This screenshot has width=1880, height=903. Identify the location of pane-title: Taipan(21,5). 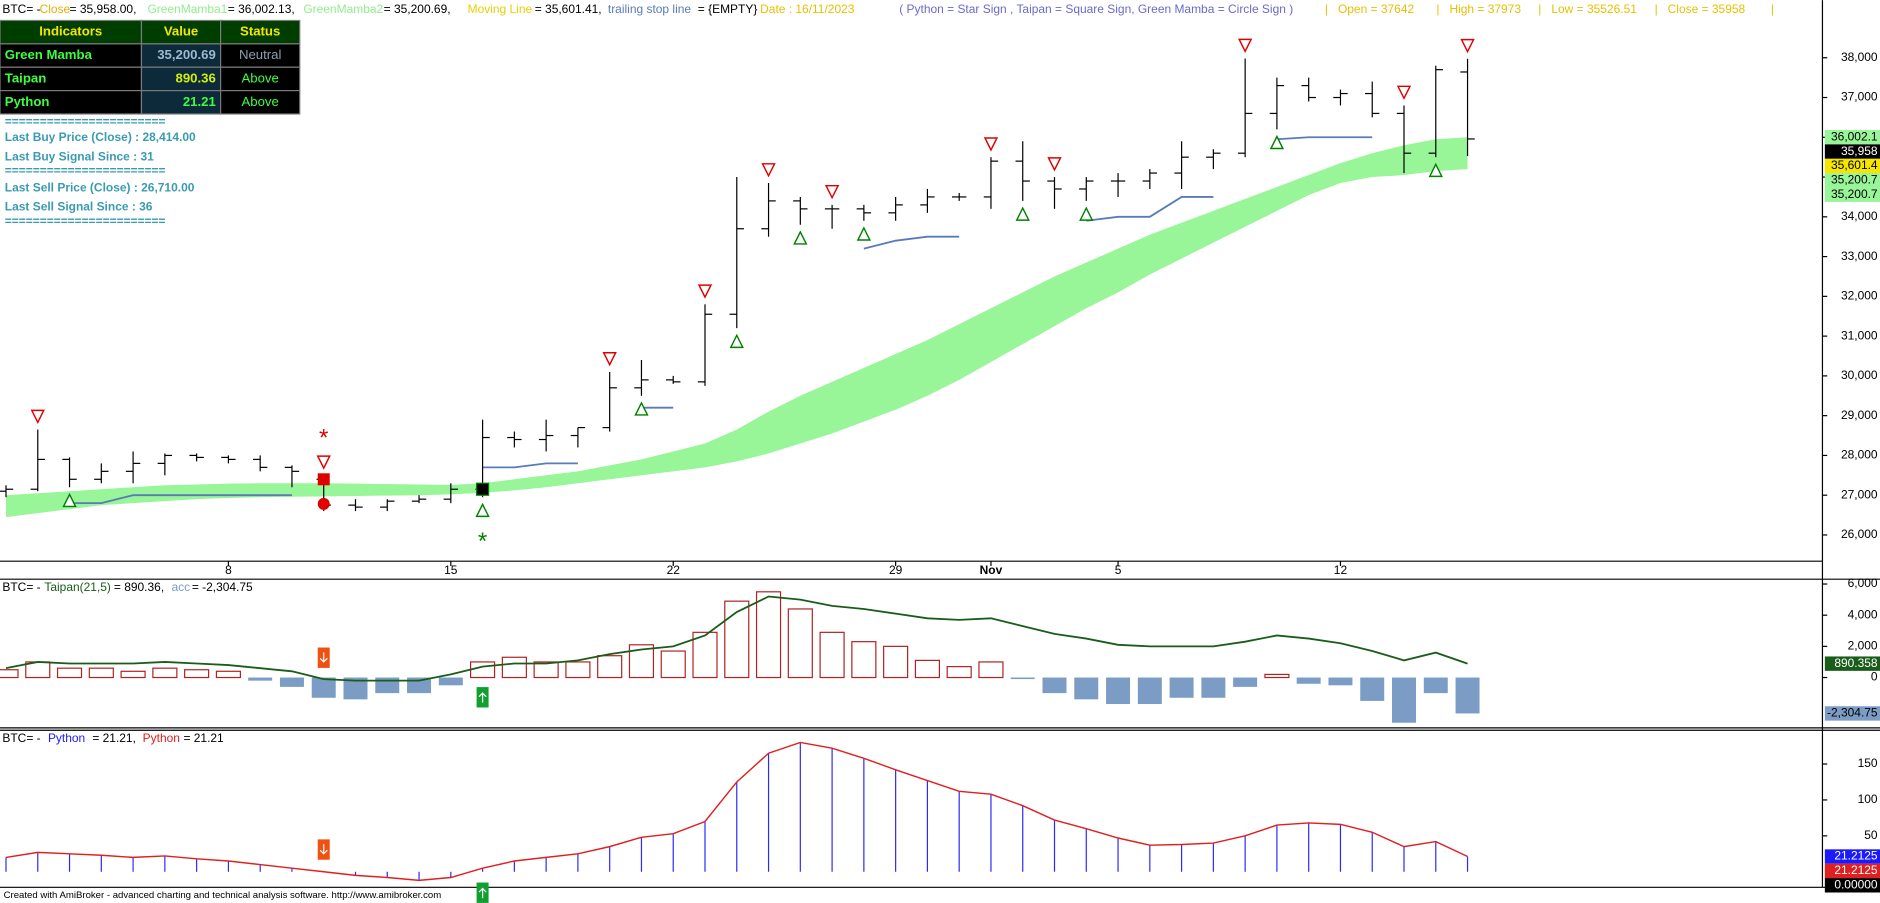
(77, 587).